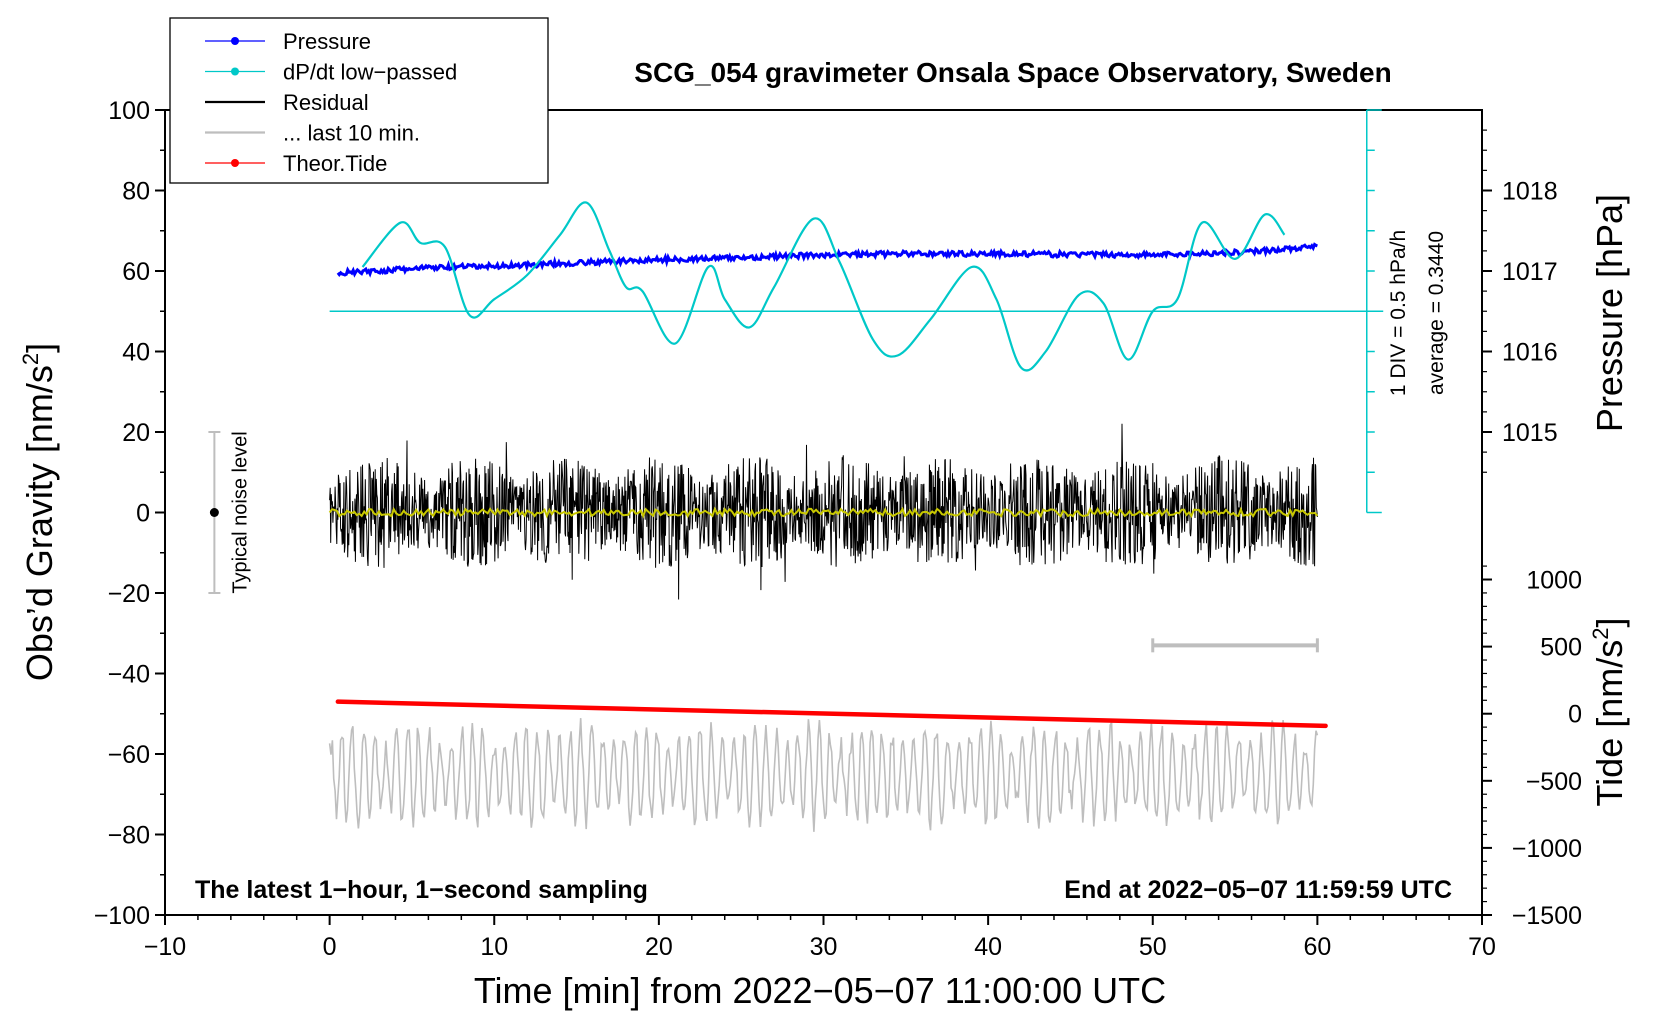 Image resolution: width=1660 pixels, height=1020 pixels. What do you see at coordinates (988, 947) in the screenshot?
I see `x-tick-label: 40` at bounding box center [988, 947].